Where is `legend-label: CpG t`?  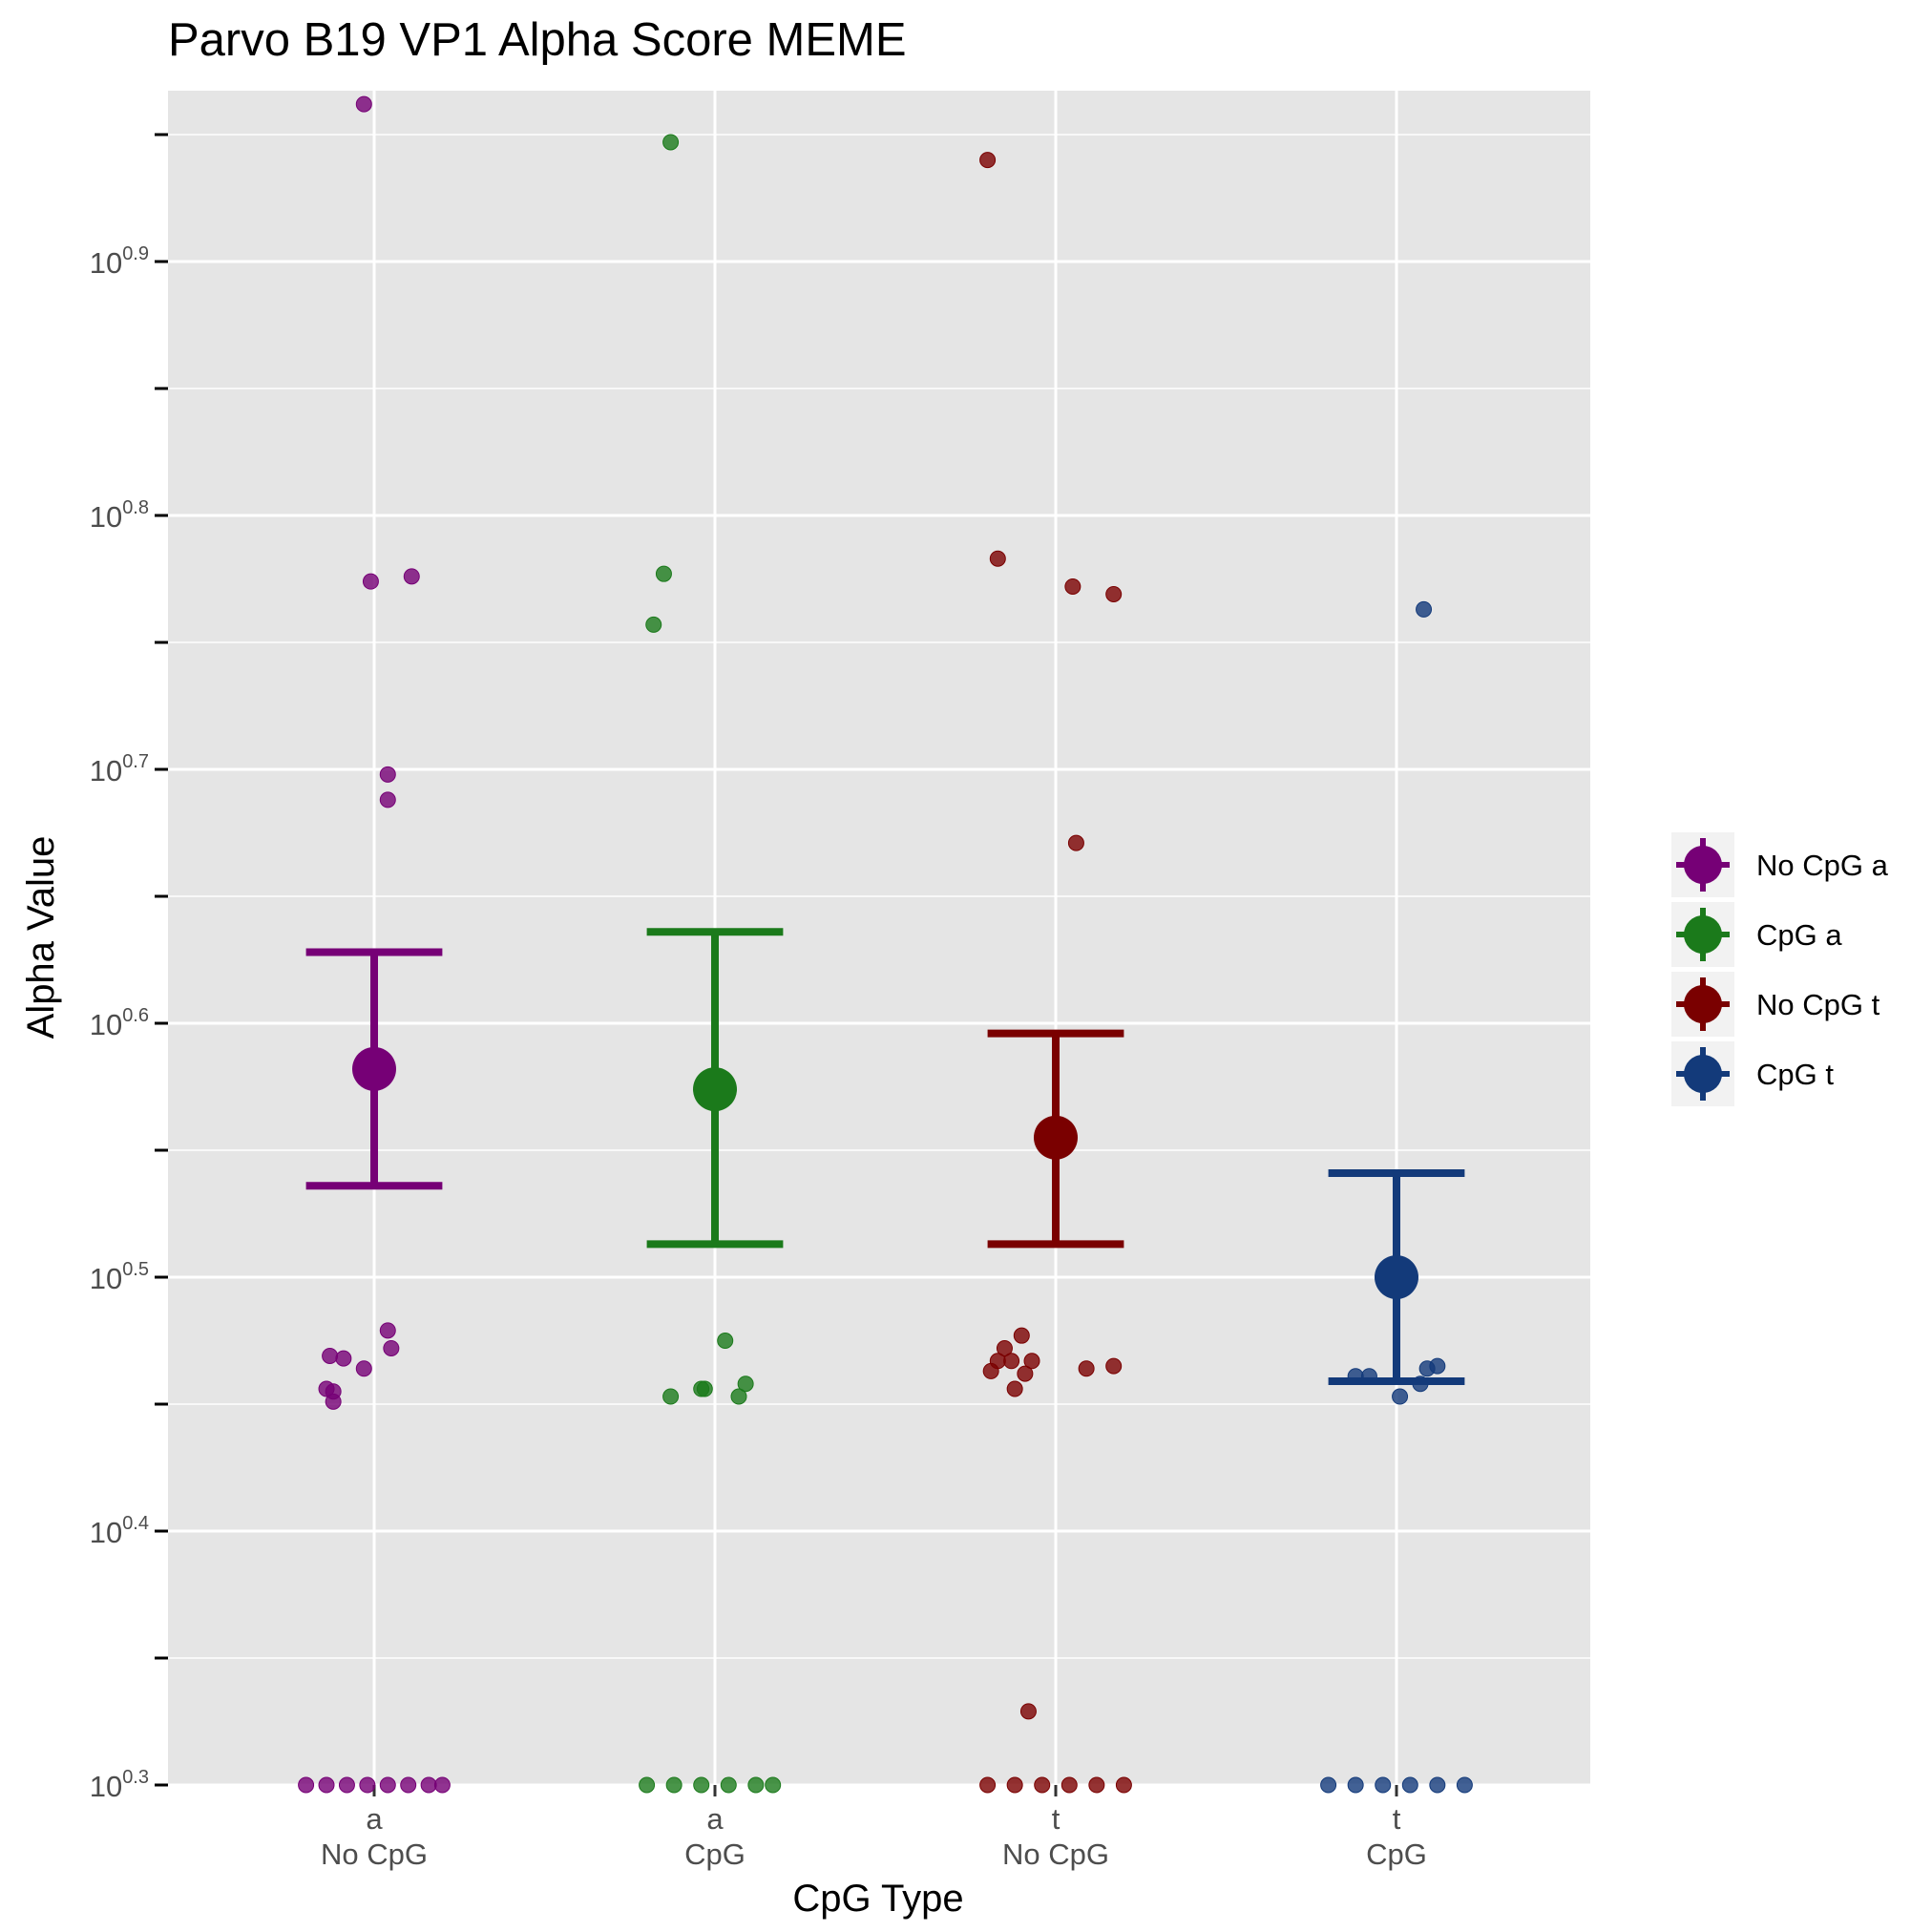 legend-label: CpG t is located at coordinates (1795, 1075).